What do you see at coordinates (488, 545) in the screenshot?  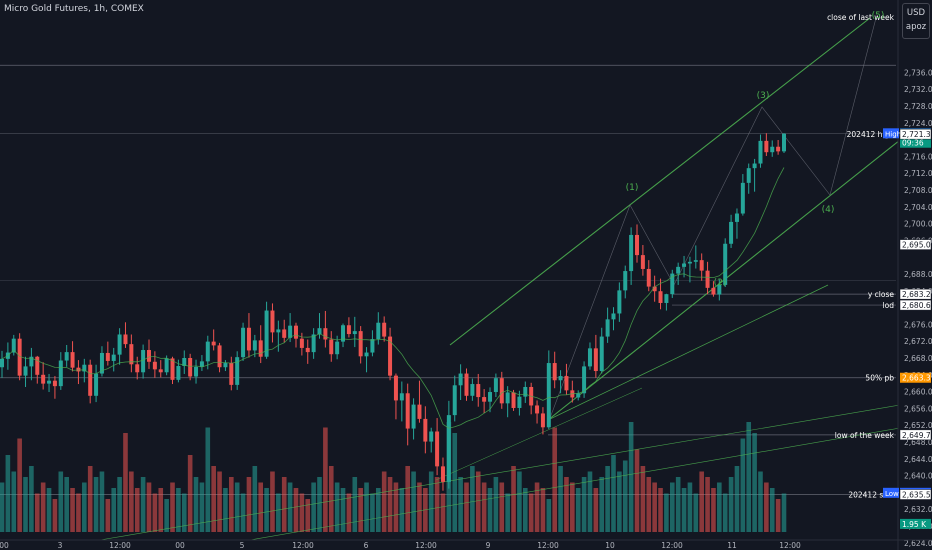 I see `x-tick-label: 9` at bounding box center [488, 545].